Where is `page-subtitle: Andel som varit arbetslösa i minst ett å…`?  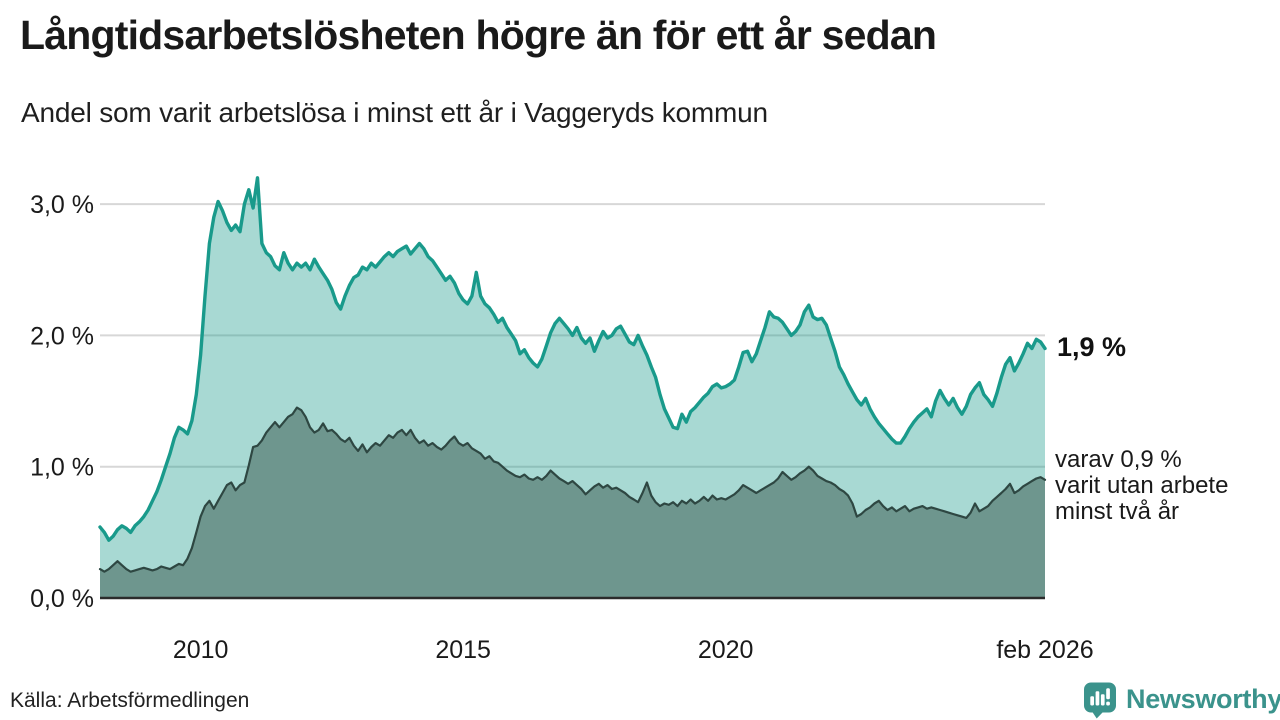
page-subtitle: Andel som varit arbetslösa i minst ett å… is located at coordinates (394, 112).